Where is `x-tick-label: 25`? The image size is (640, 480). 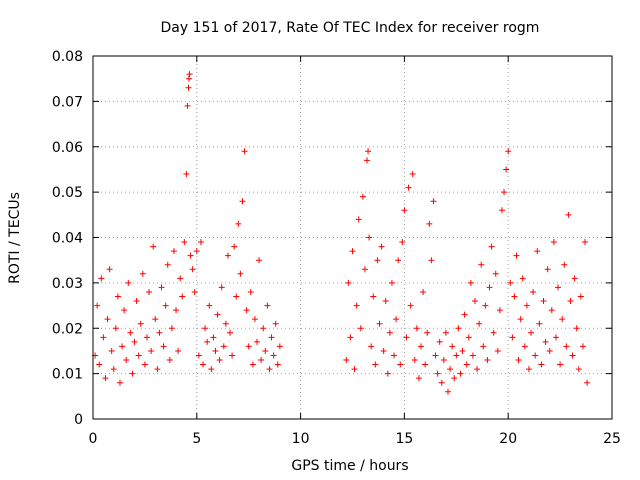
x-tick-label: 25 is located at coordinates (612, 439).